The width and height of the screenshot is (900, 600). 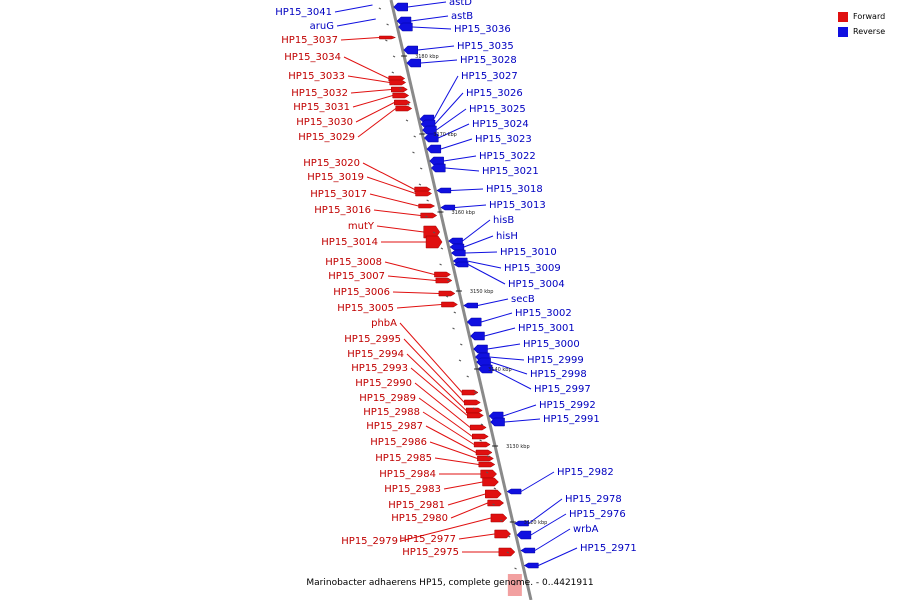 I want to click on forward-gene-label: HP15_2989, so click(x=387, y=398).